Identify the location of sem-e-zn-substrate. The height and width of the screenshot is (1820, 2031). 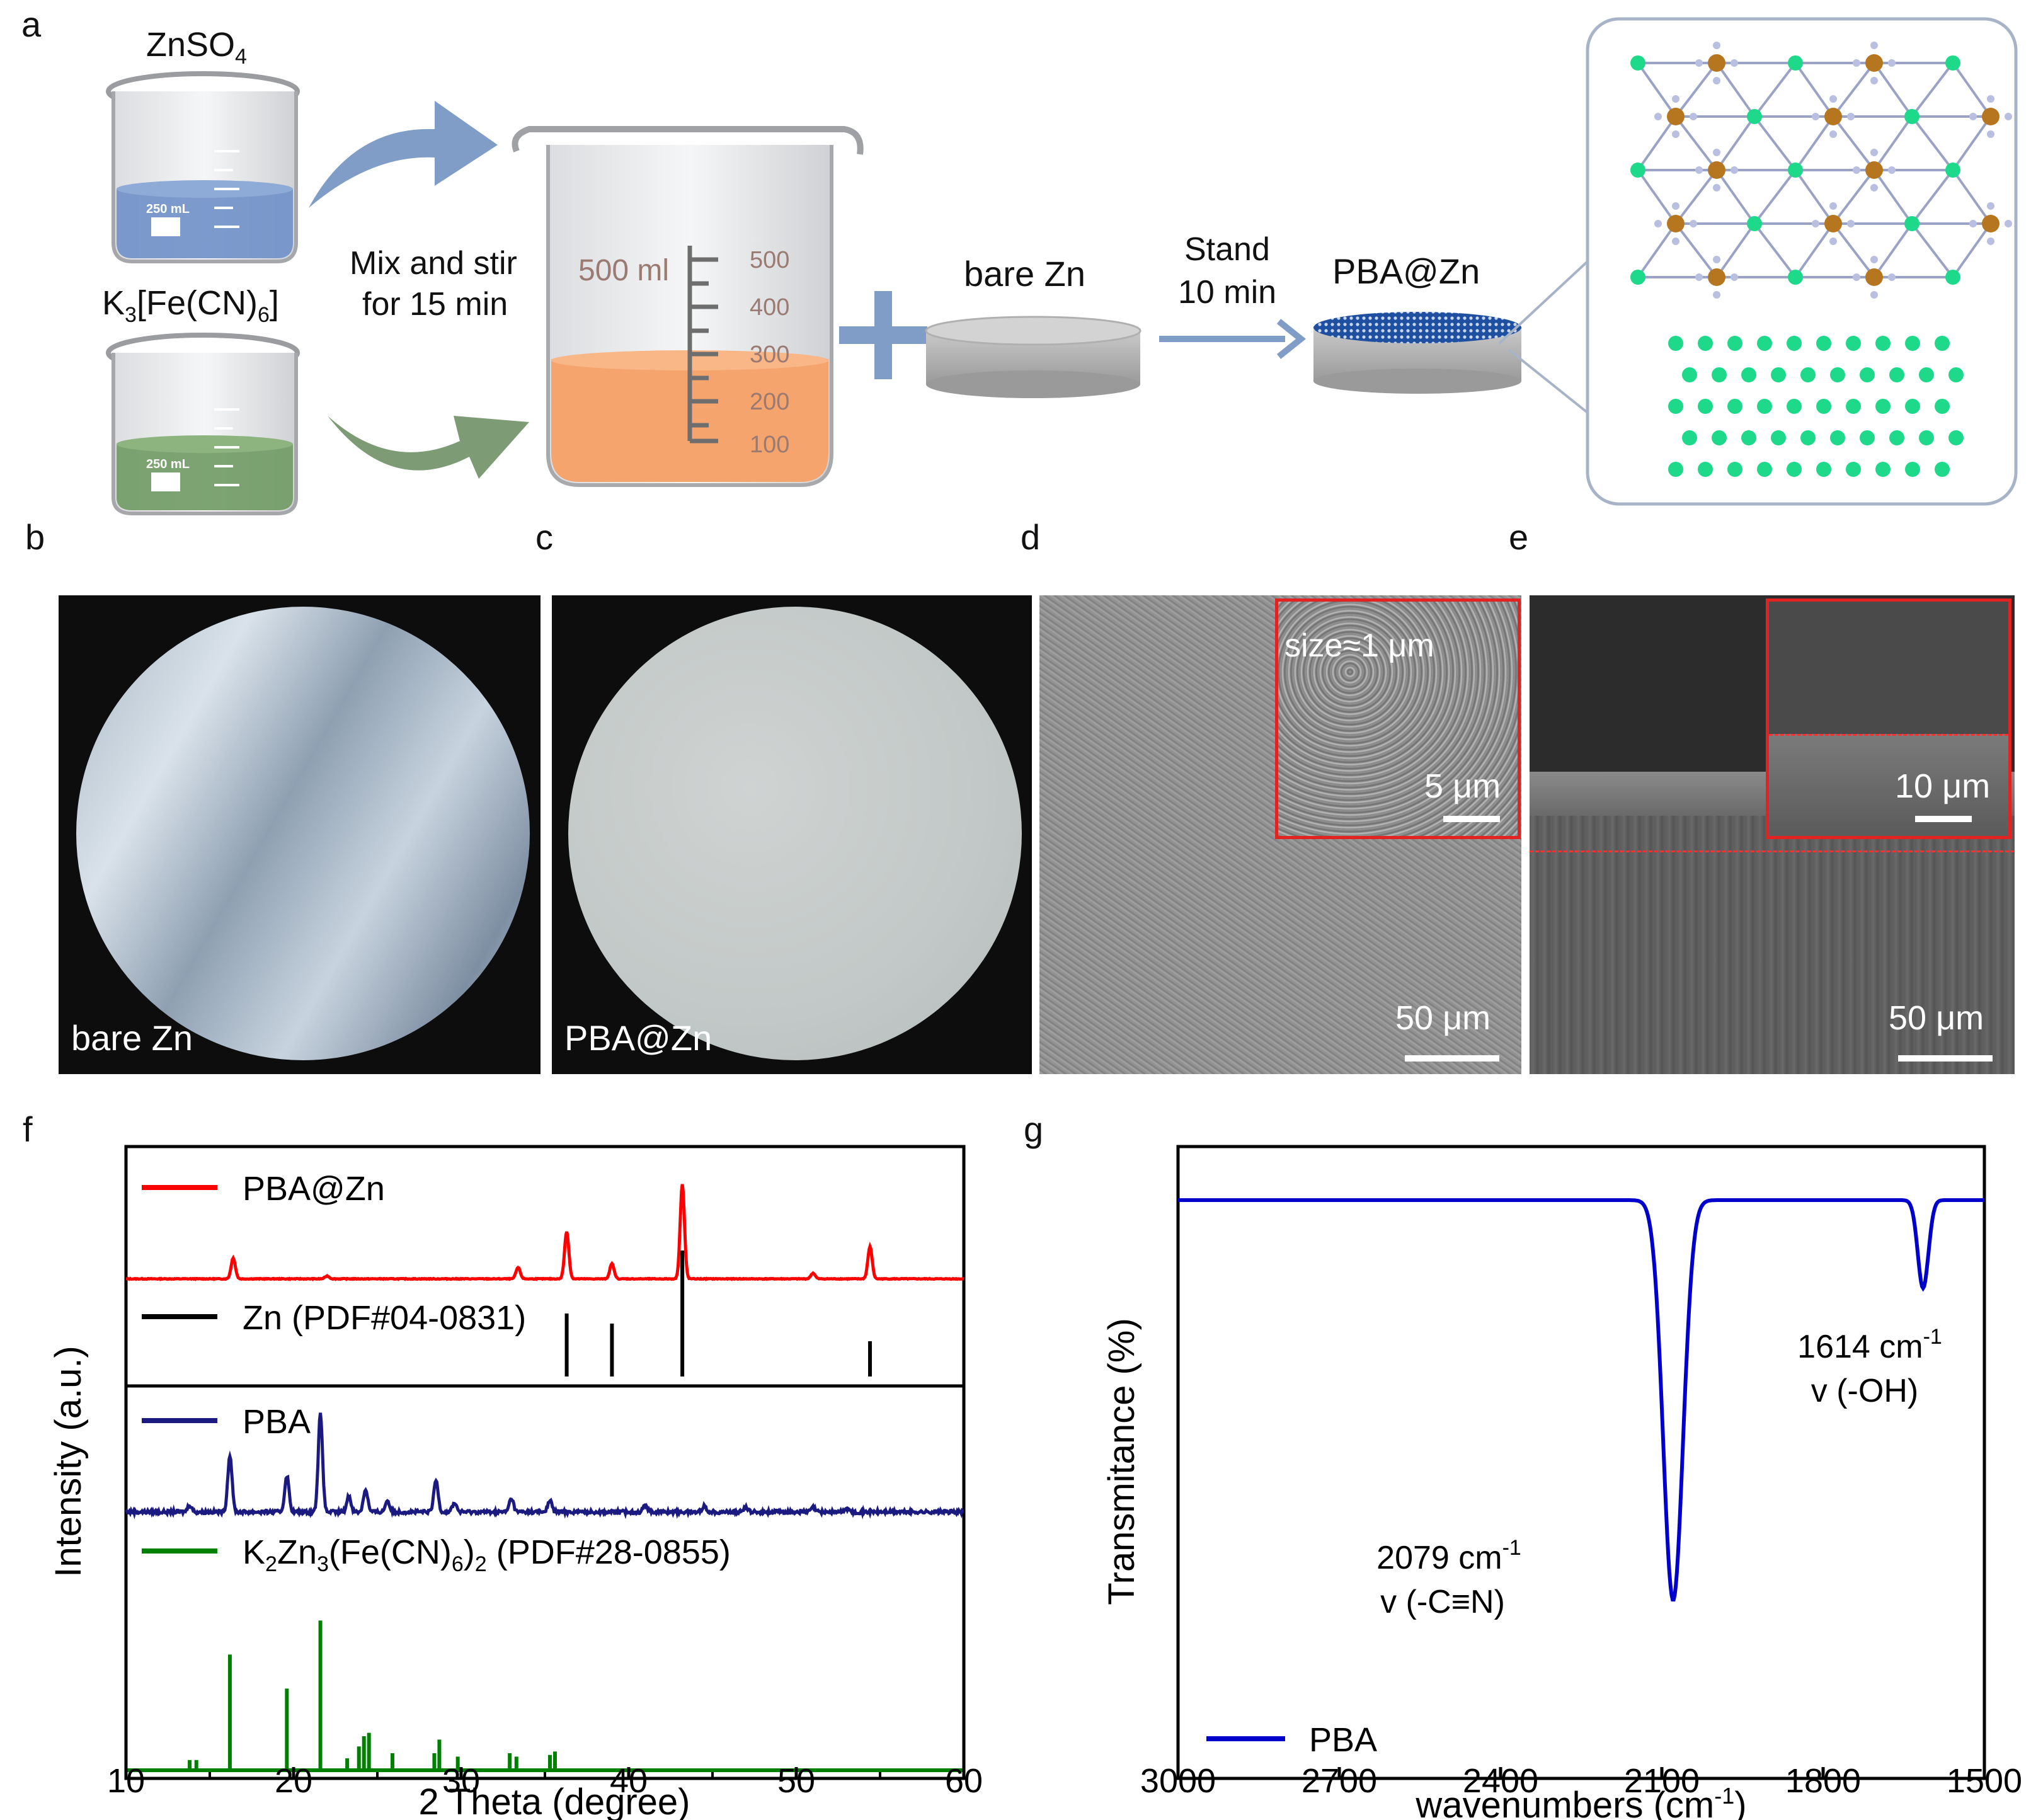
(1773, 945).